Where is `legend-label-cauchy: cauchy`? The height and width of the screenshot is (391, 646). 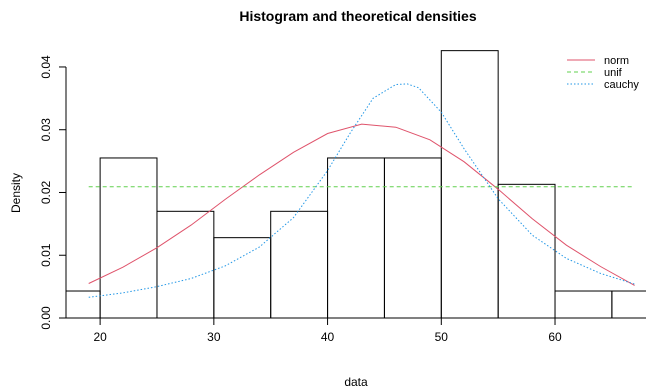
legend-label-cauchy: cauchy is located at coordinates (621, 85).